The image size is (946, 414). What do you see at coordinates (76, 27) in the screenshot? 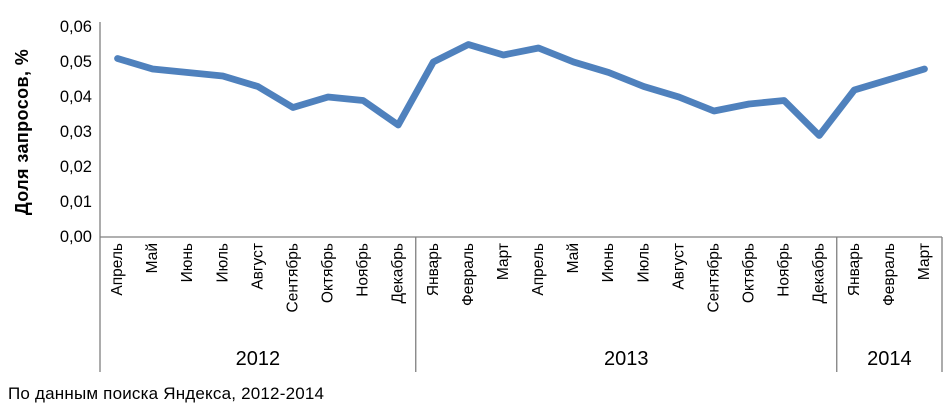
I see `y-tick-label: 0,06` at bounding box center [76, 27].